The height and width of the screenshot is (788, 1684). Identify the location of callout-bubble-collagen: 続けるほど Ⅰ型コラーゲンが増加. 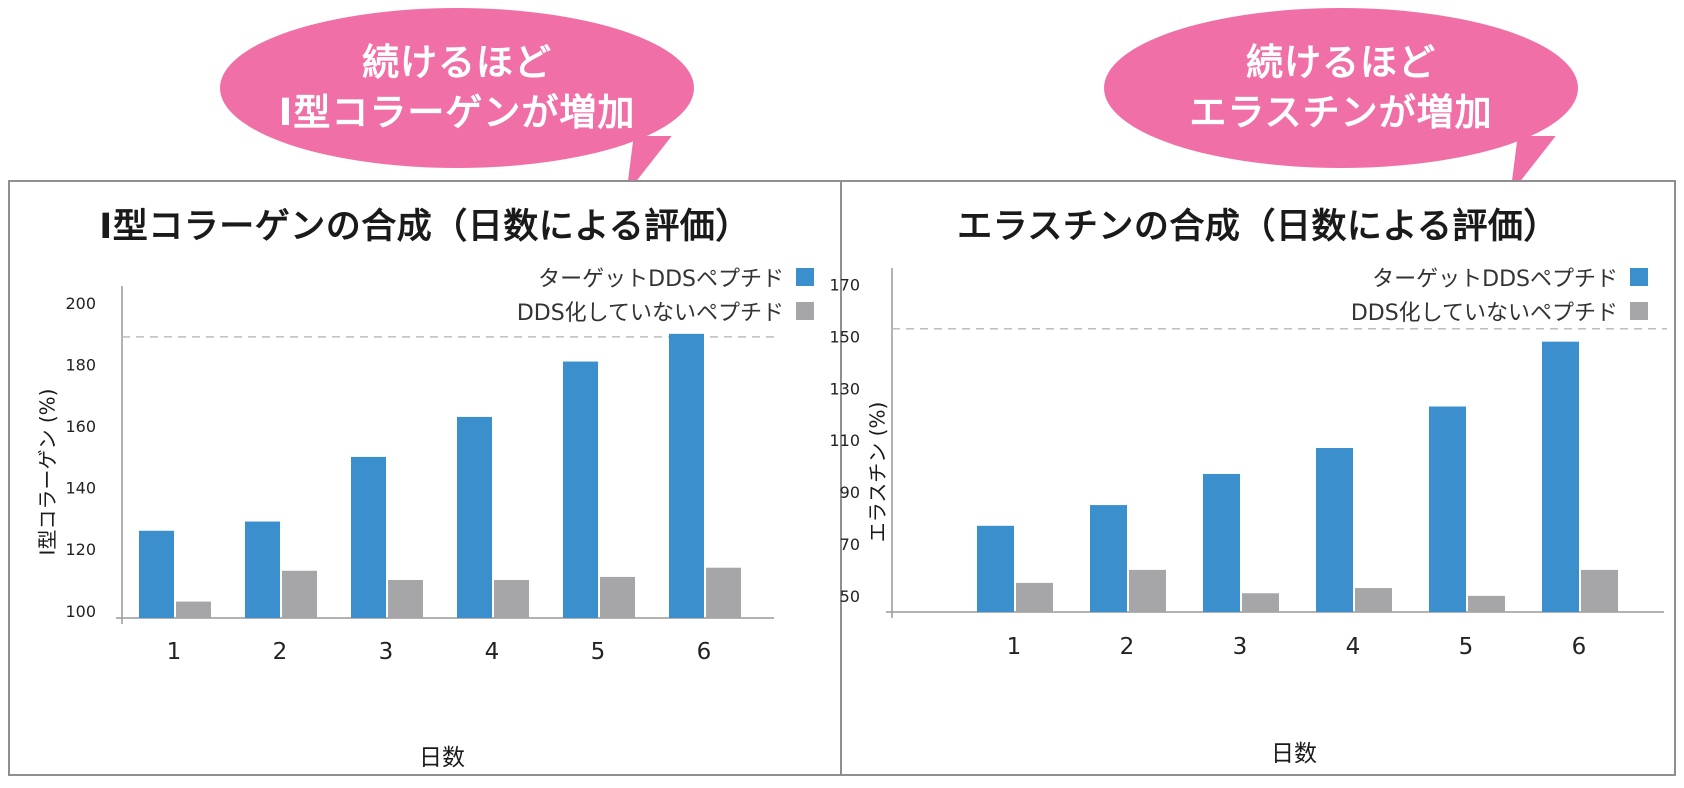
(457, 101).